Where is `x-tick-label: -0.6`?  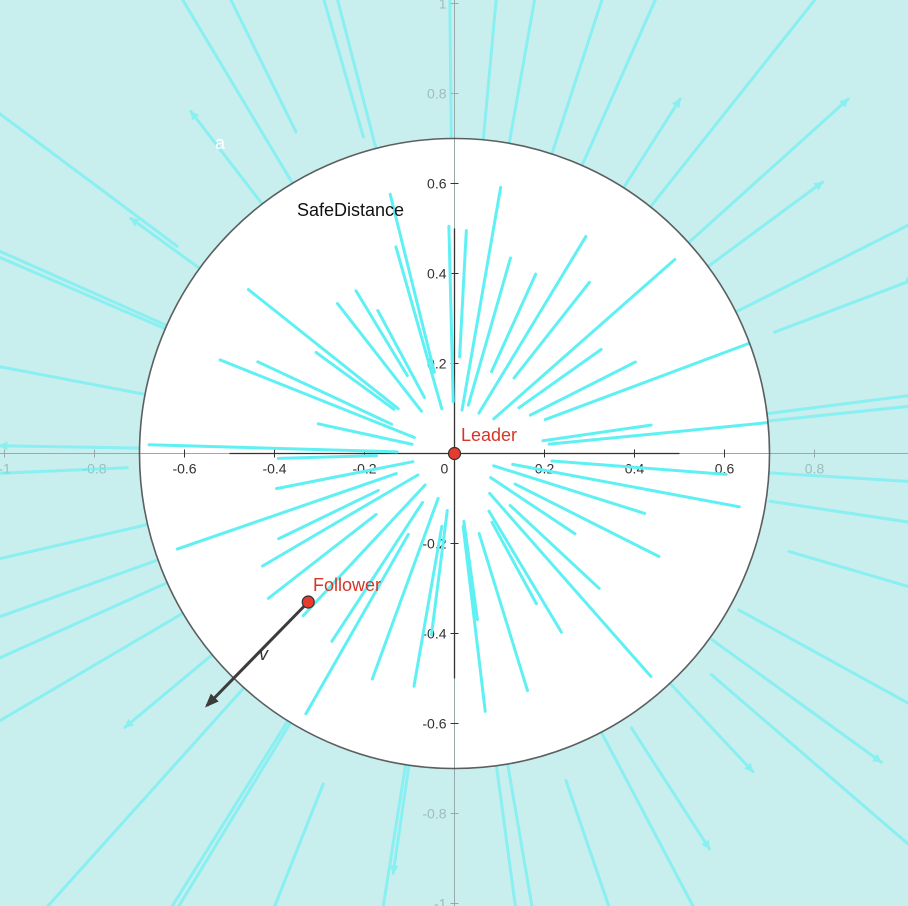 x-tick-label: -0.6 is located at coordinates (184, 469).